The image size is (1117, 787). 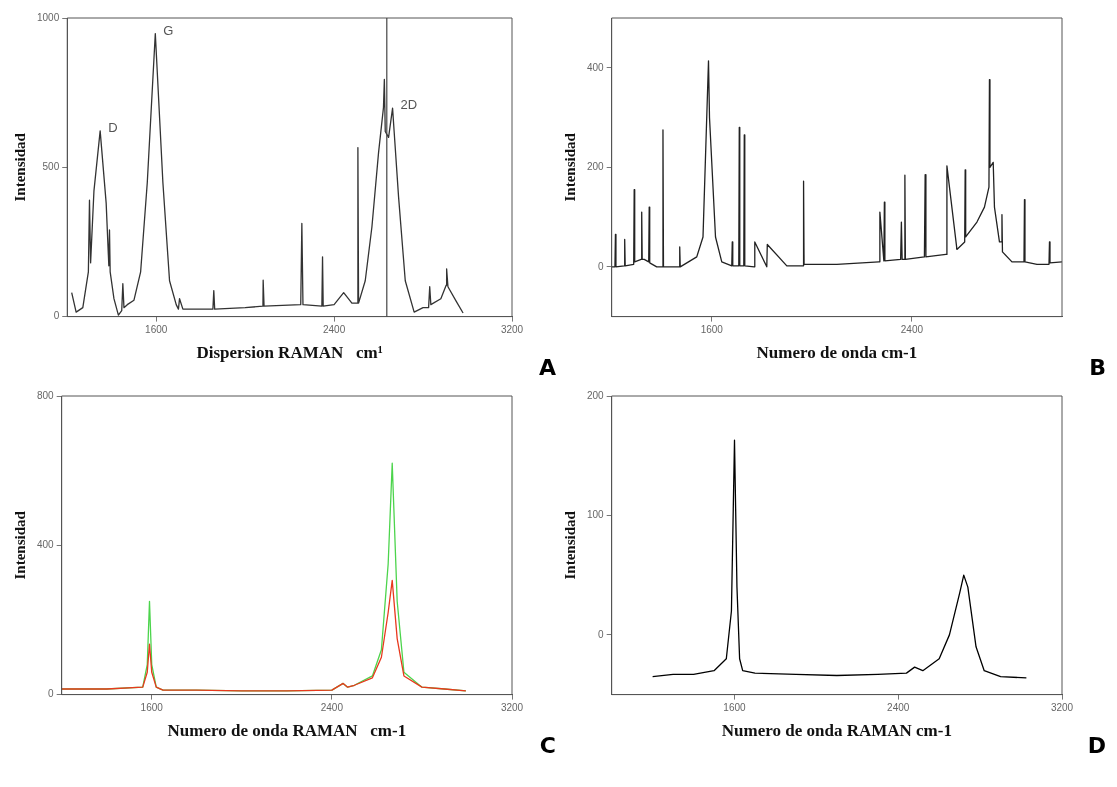 I want to click on x-axis-title: Numero de onda cm-1, so click(x=837, y=353).